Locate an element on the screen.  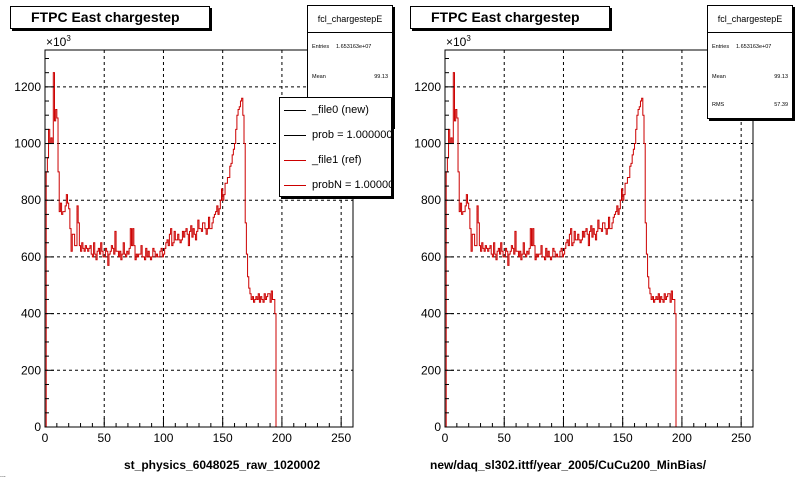
left-y-mult-base: ×10 is located at coordinates (56, 42).